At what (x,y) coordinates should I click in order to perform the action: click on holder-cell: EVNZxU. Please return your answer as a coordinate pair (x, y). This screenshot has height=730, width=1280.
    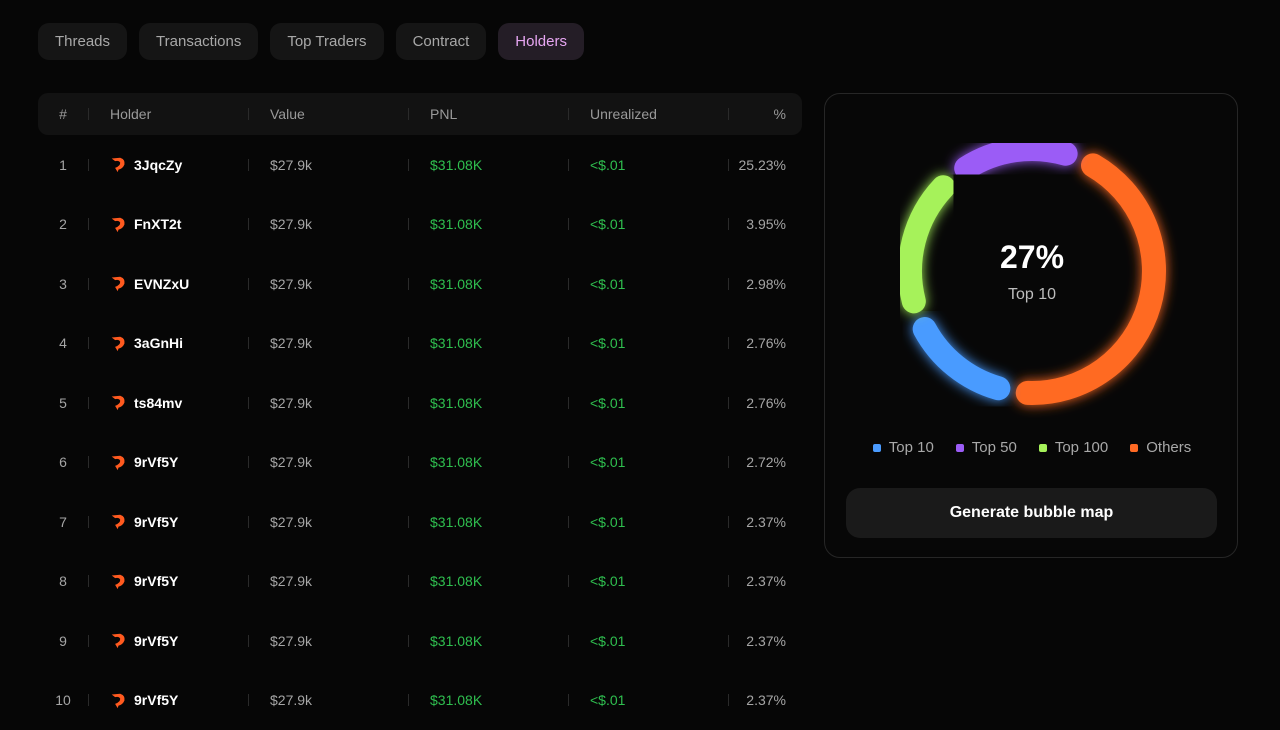
    Looking at the image, I should click on (168, 284).